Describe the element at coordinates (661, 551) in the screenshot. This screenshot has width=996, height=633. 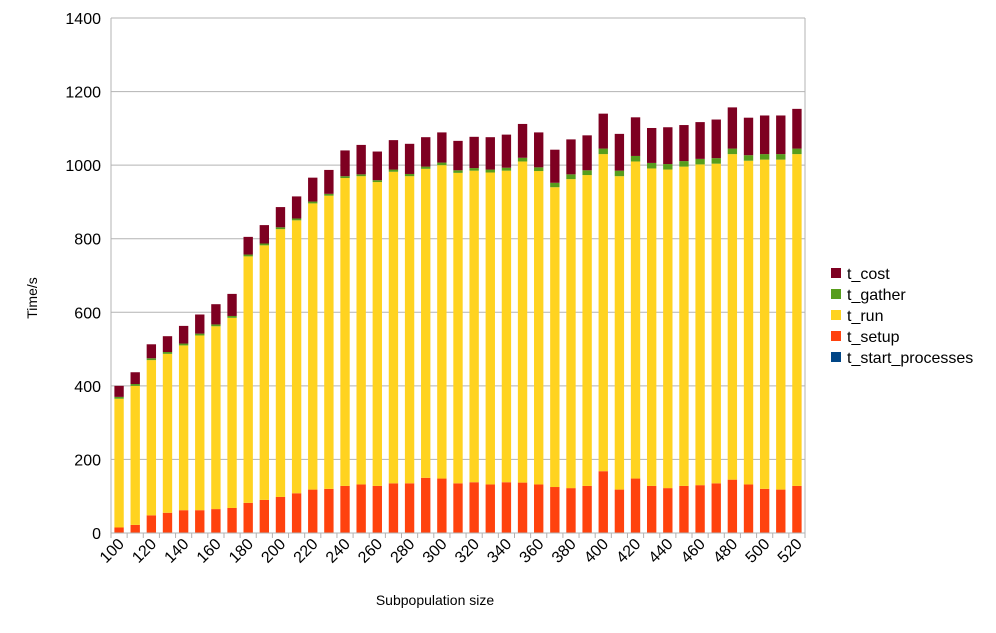
I see `x-tick-label-440: 440` at that location.